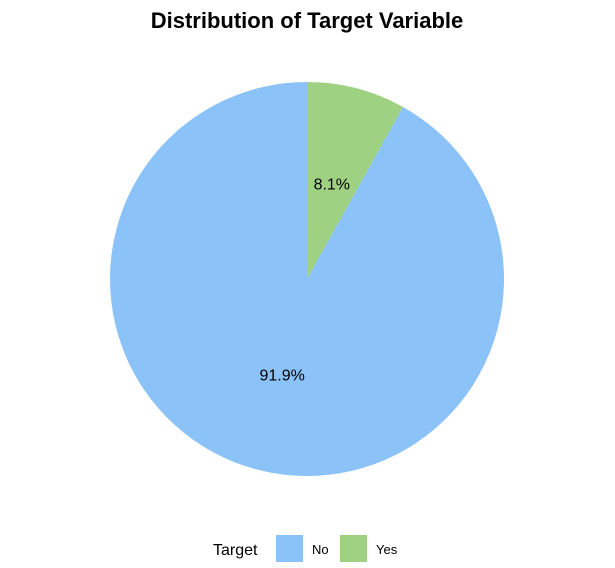 This screenshot has width=615, height=568. Describe the element at coordinates (307, 20) in the screenshot. I see `chart-title: Distribution of Target Variable` at that location.